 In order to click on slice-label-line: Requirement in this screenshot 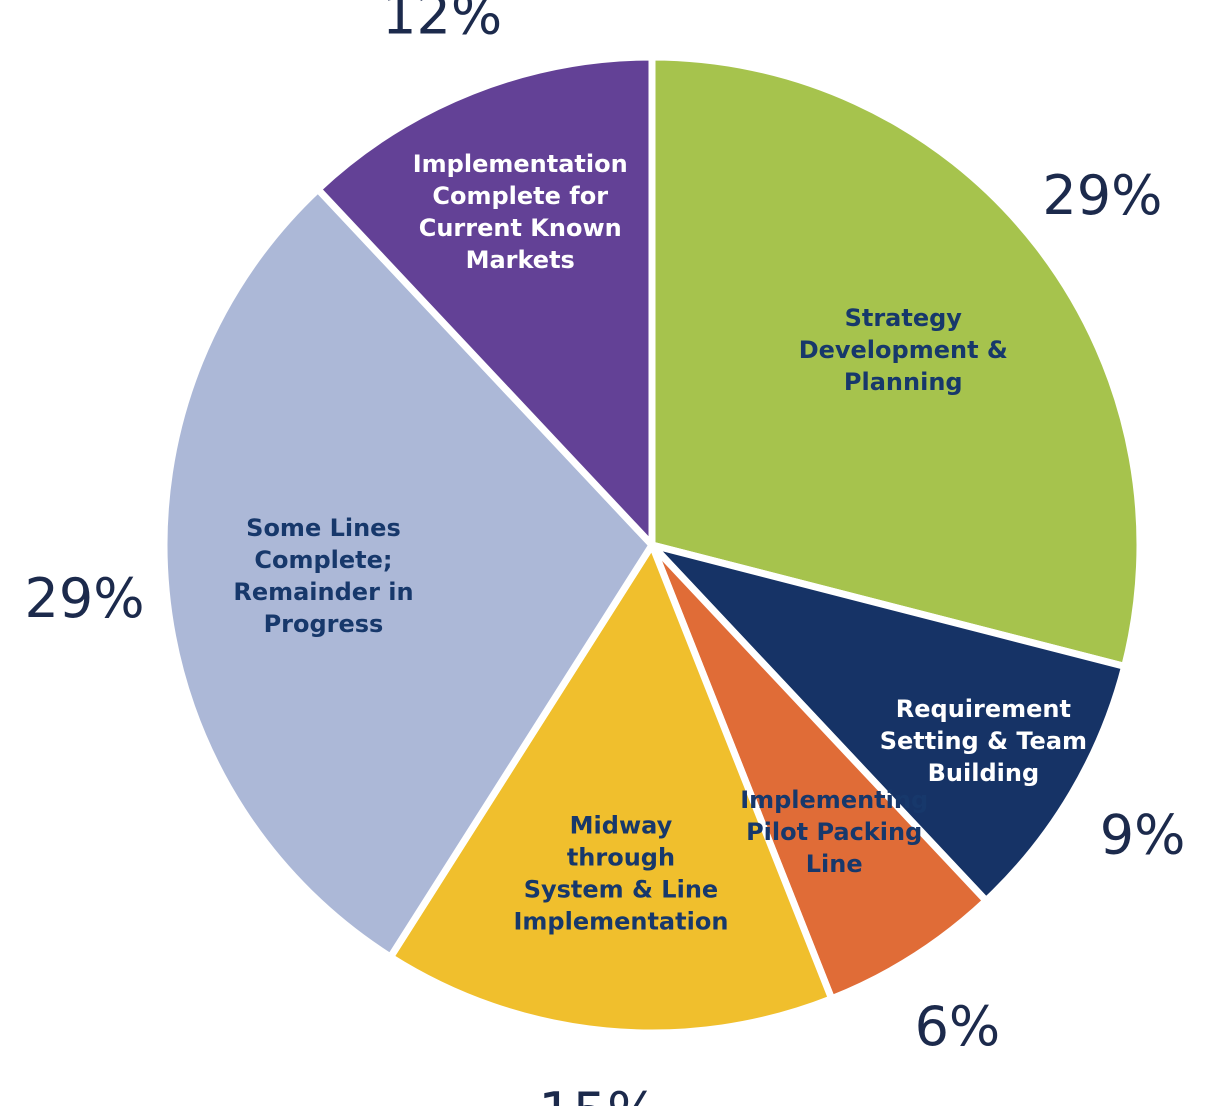, I will do `click(983, 709)`.